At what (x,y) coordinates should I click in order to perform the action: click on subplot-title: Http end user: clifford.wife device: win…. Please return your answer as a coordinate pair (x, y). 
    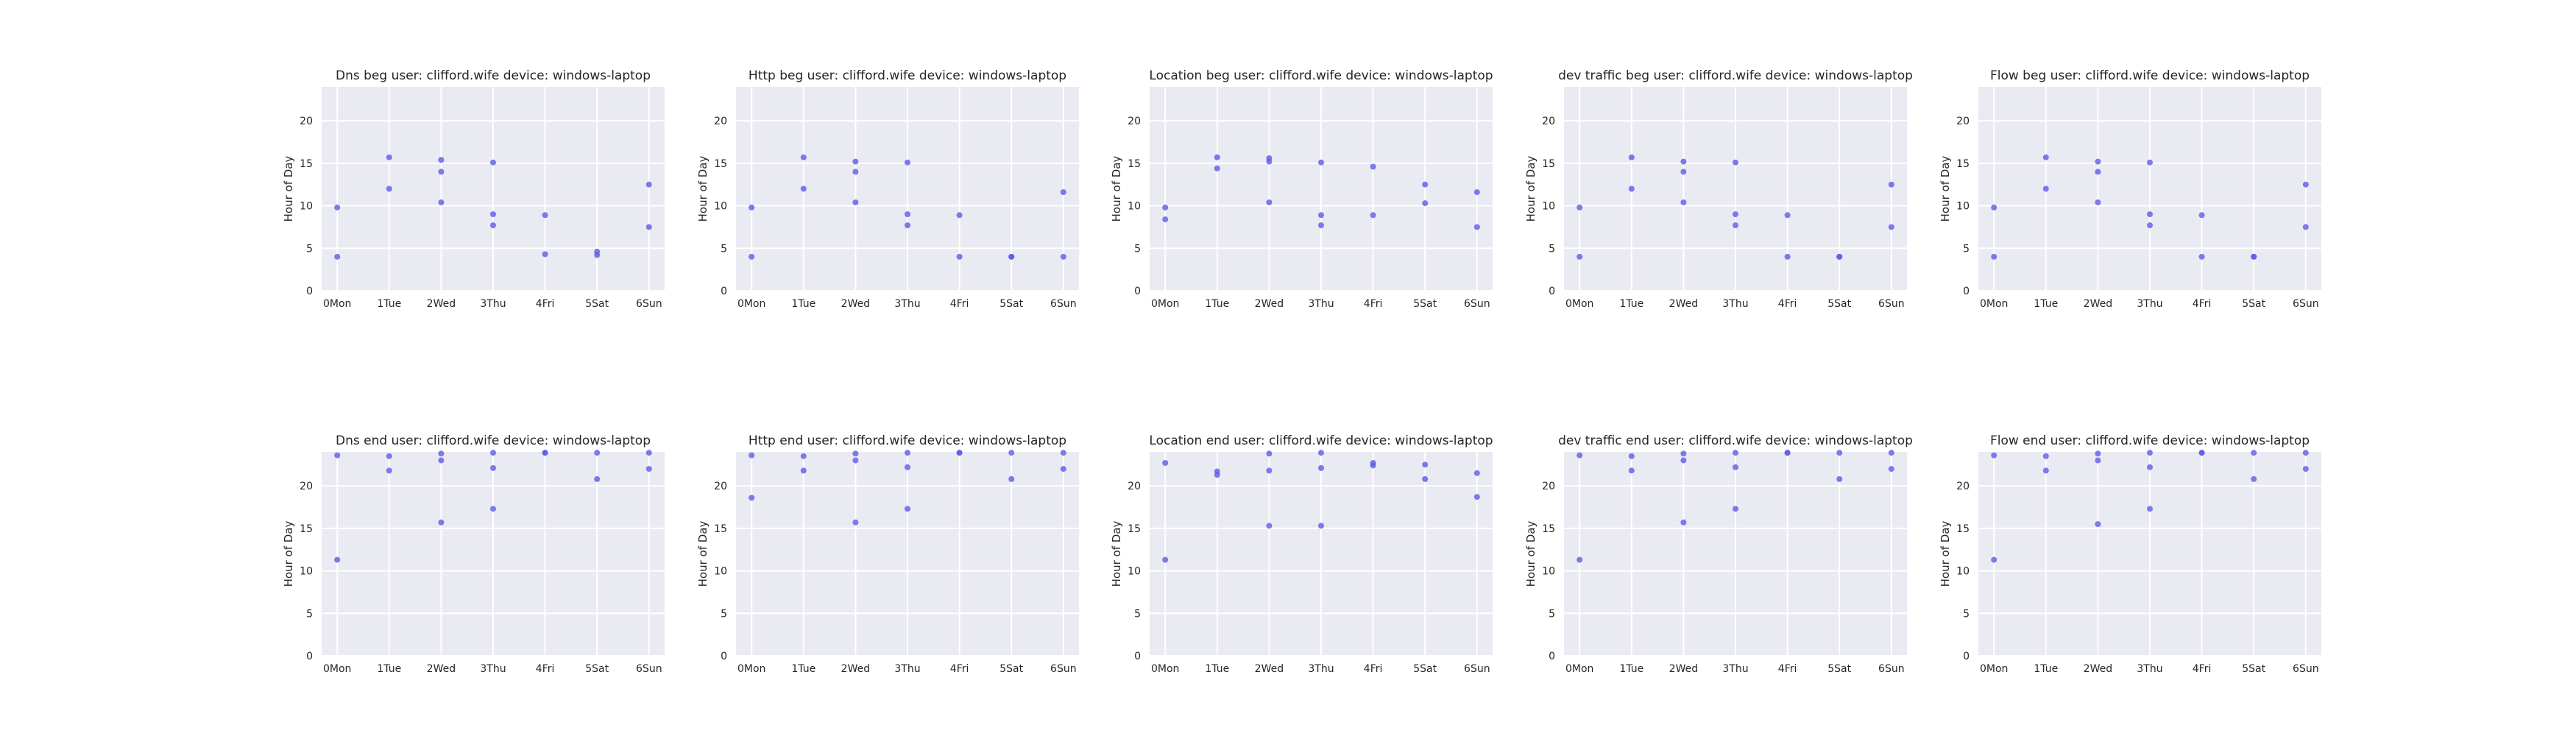
    Looking at the image, I should click on (908, 441).